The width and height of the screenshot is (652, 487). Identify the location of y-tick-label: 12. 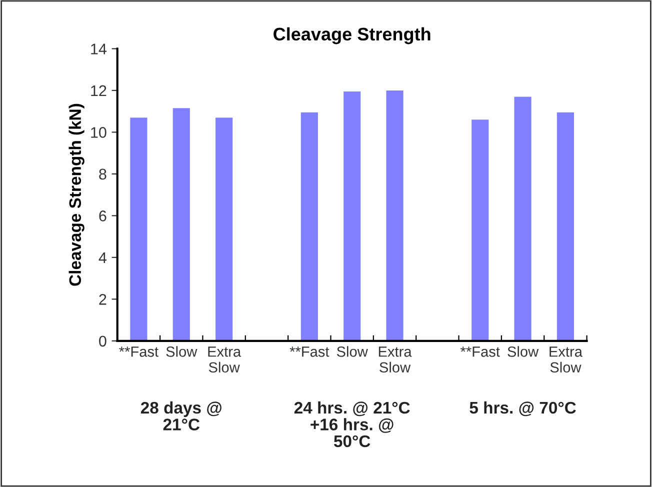
(98, 90).